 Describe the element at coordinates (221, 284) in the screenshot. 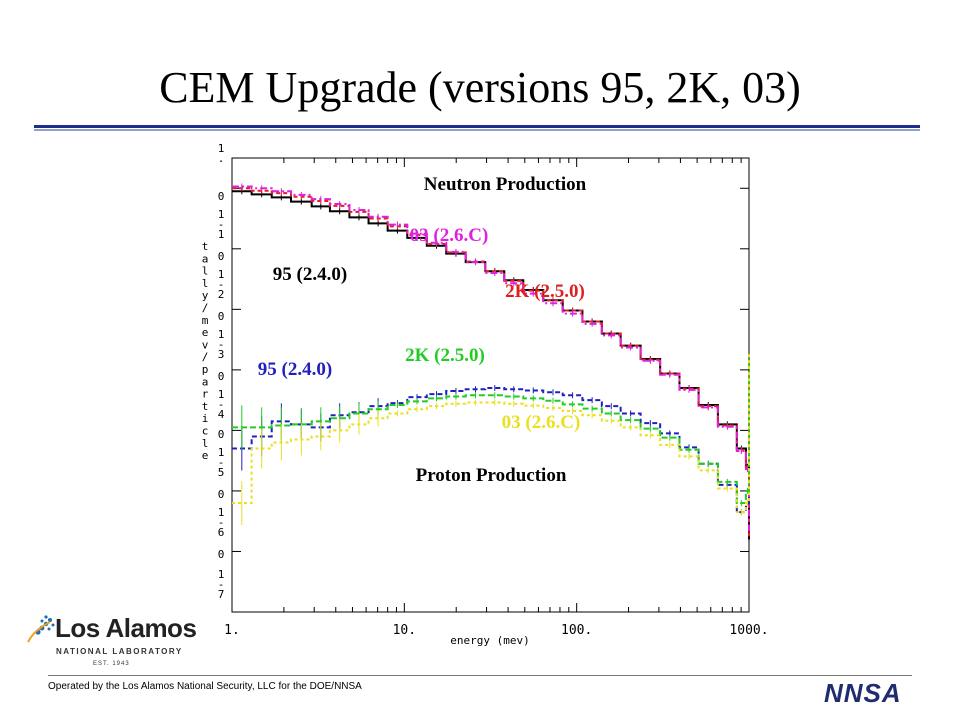

I see `y-tick-label: 1 -2` at that location.